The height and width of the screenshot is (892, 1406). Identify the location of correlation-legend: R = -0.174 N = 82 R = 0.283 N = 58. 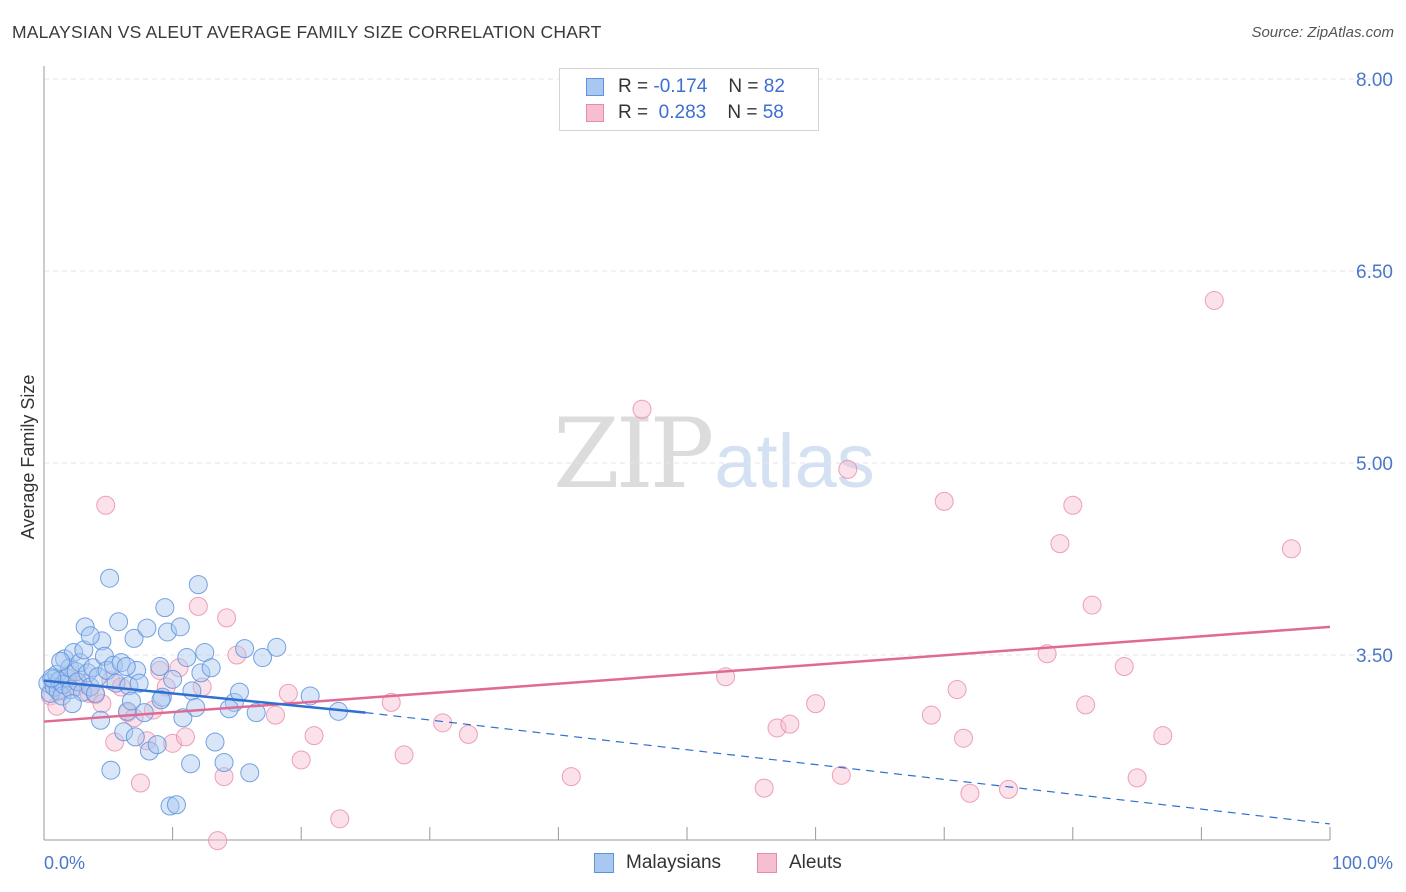
(689, 99).